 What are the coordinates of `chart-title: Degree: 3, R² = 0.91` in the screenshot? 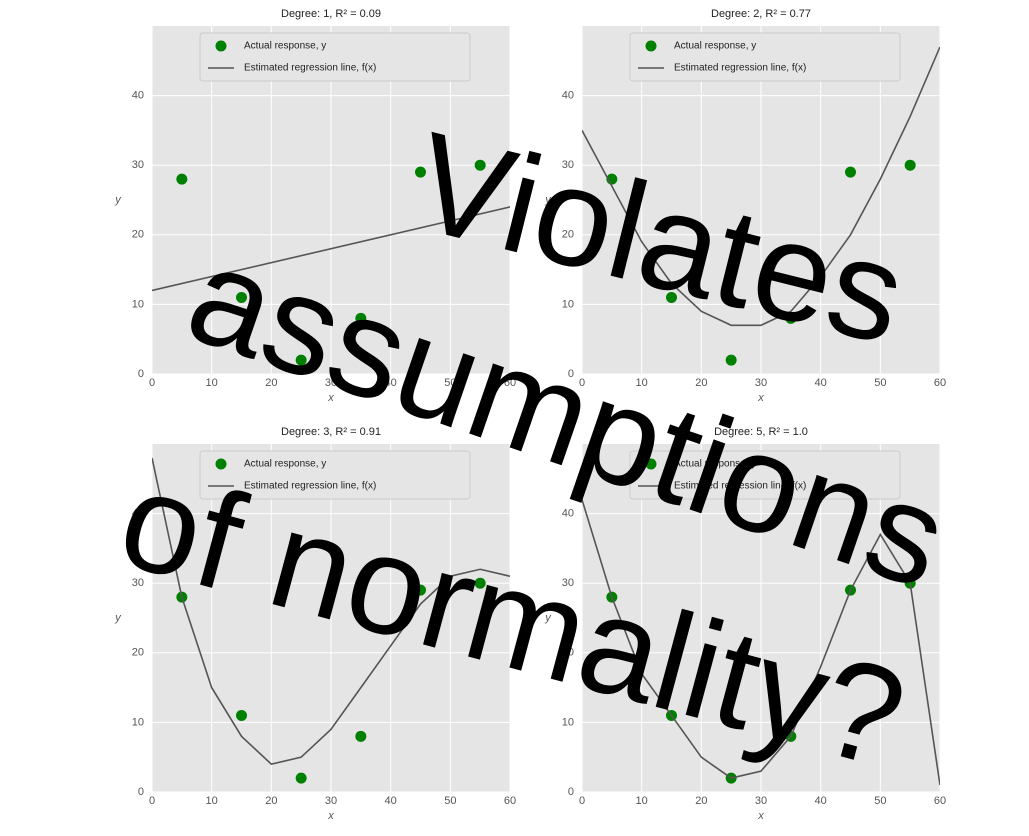 It's located at (331, 432).